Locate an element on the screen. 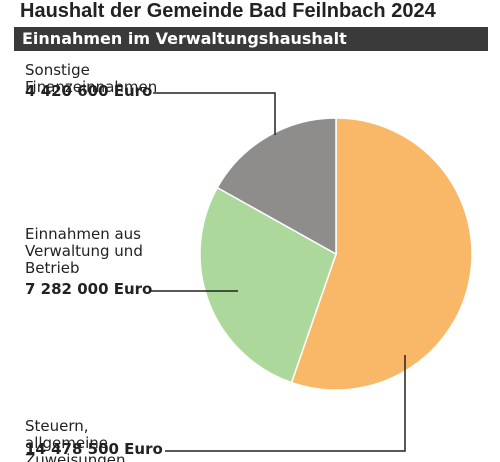  subtitle-bar: Einnahmen im Verwaltungshaushalt is located at coordinates (251, 39).